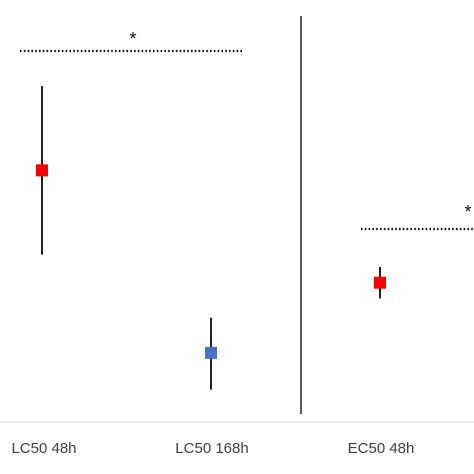  Describe the element at coordinates (43, 448) in the screenshot. I see `x-tick-label-lc50-48h: LC50 48h` at that location.